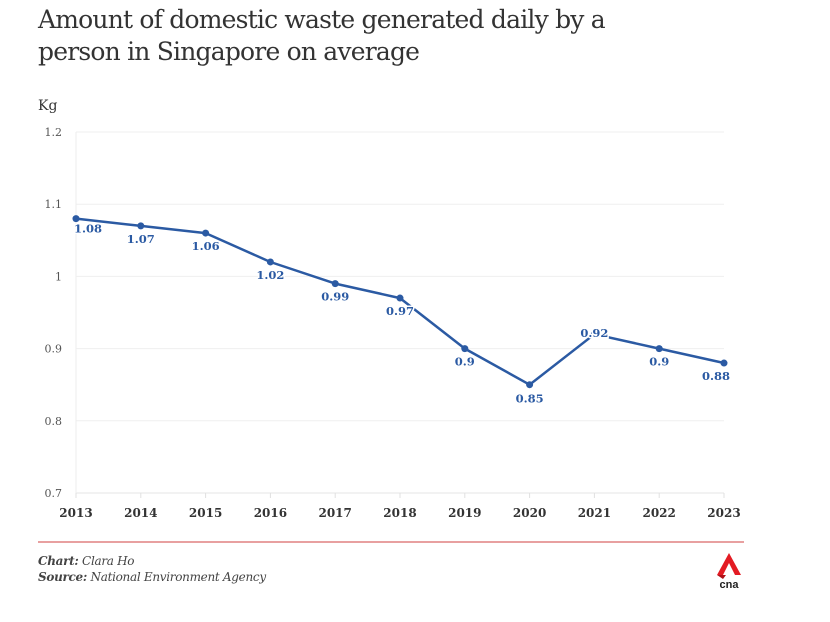 The image size is (830, 622). I want to click on x-tick-label: 2014, so click(140, 513).